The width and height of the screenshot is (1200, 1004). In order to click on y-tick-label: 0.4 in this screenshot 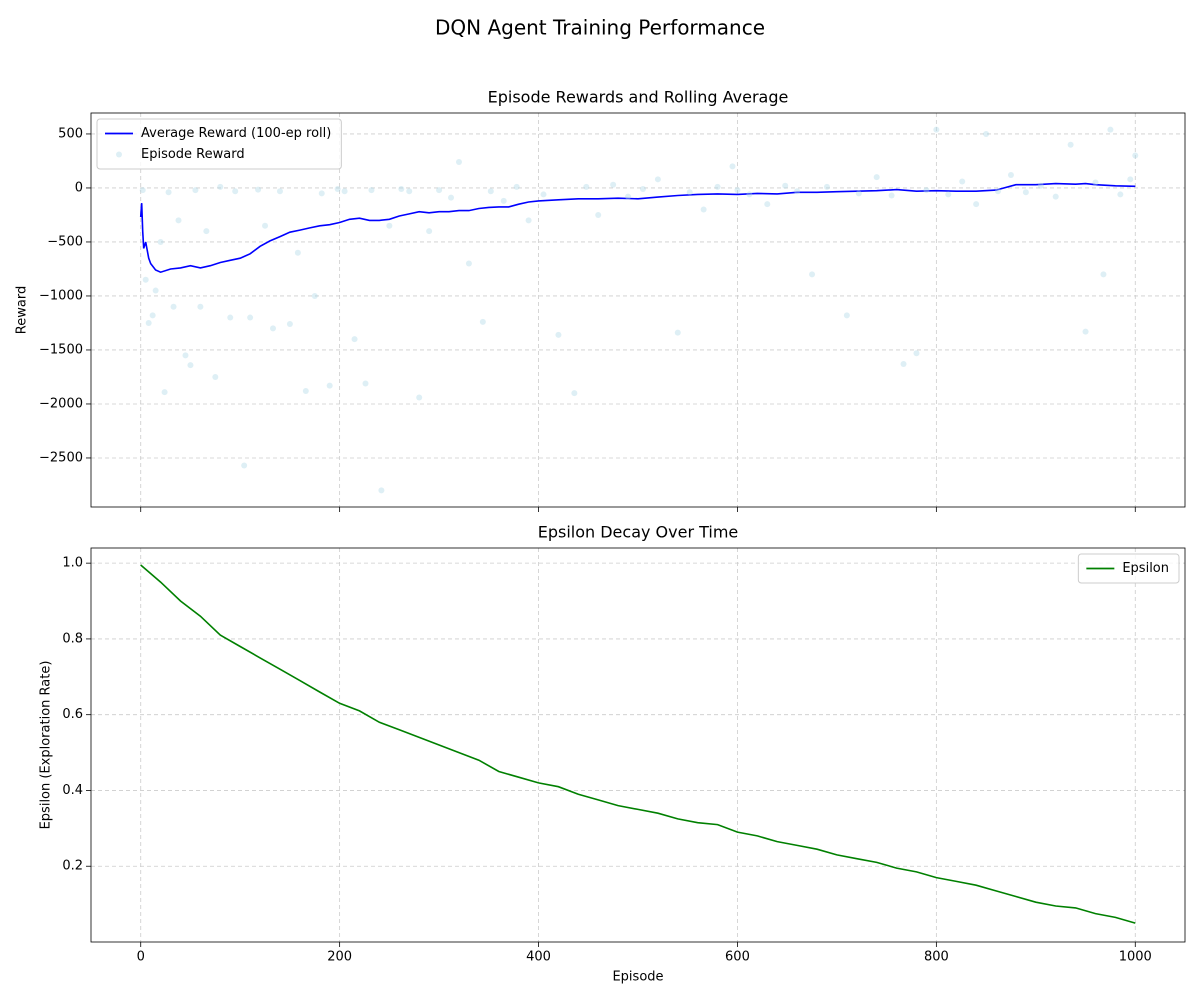, I will do `click(72, 790)`.